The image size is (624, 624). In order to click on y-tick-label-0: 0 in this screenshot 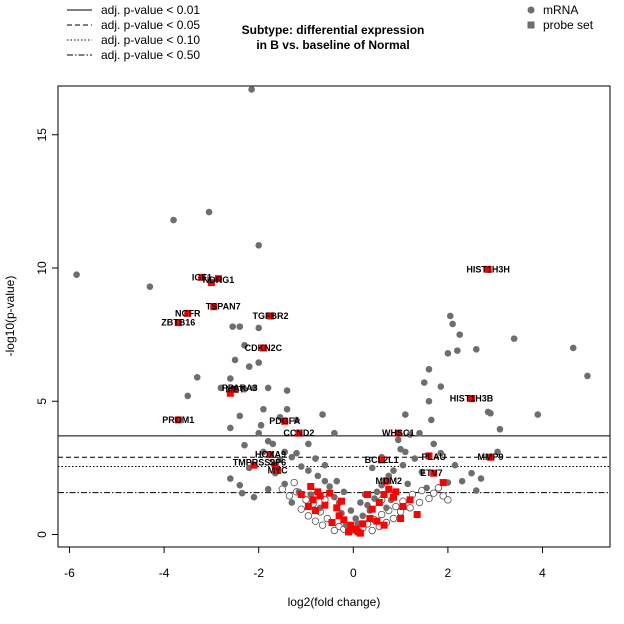, I will do `click(42, 534)`.